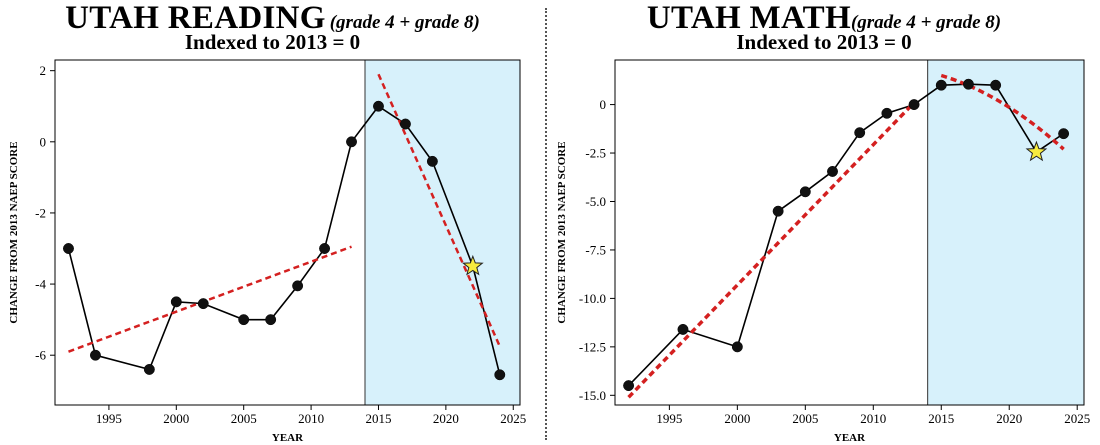  Describe the element at coordinates (562, 232) in the screenshot. I see `math-y-axis-label: CHANGE FROM 2013 NAEP SCORE` at that location.